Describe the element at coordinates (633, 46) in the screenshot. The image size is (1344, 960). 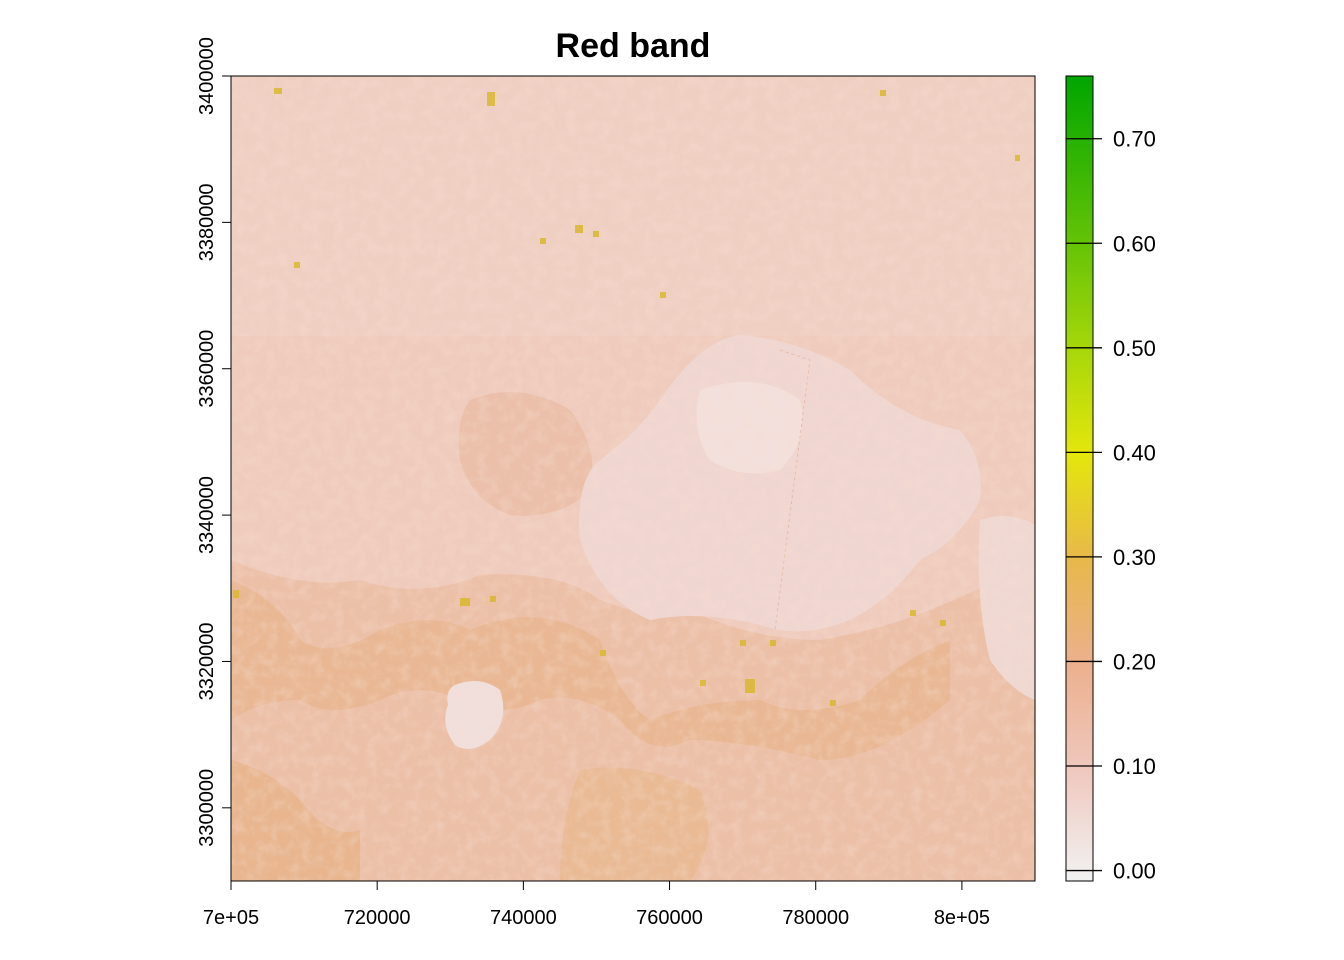
I see `chart-title: Red band` at that location.